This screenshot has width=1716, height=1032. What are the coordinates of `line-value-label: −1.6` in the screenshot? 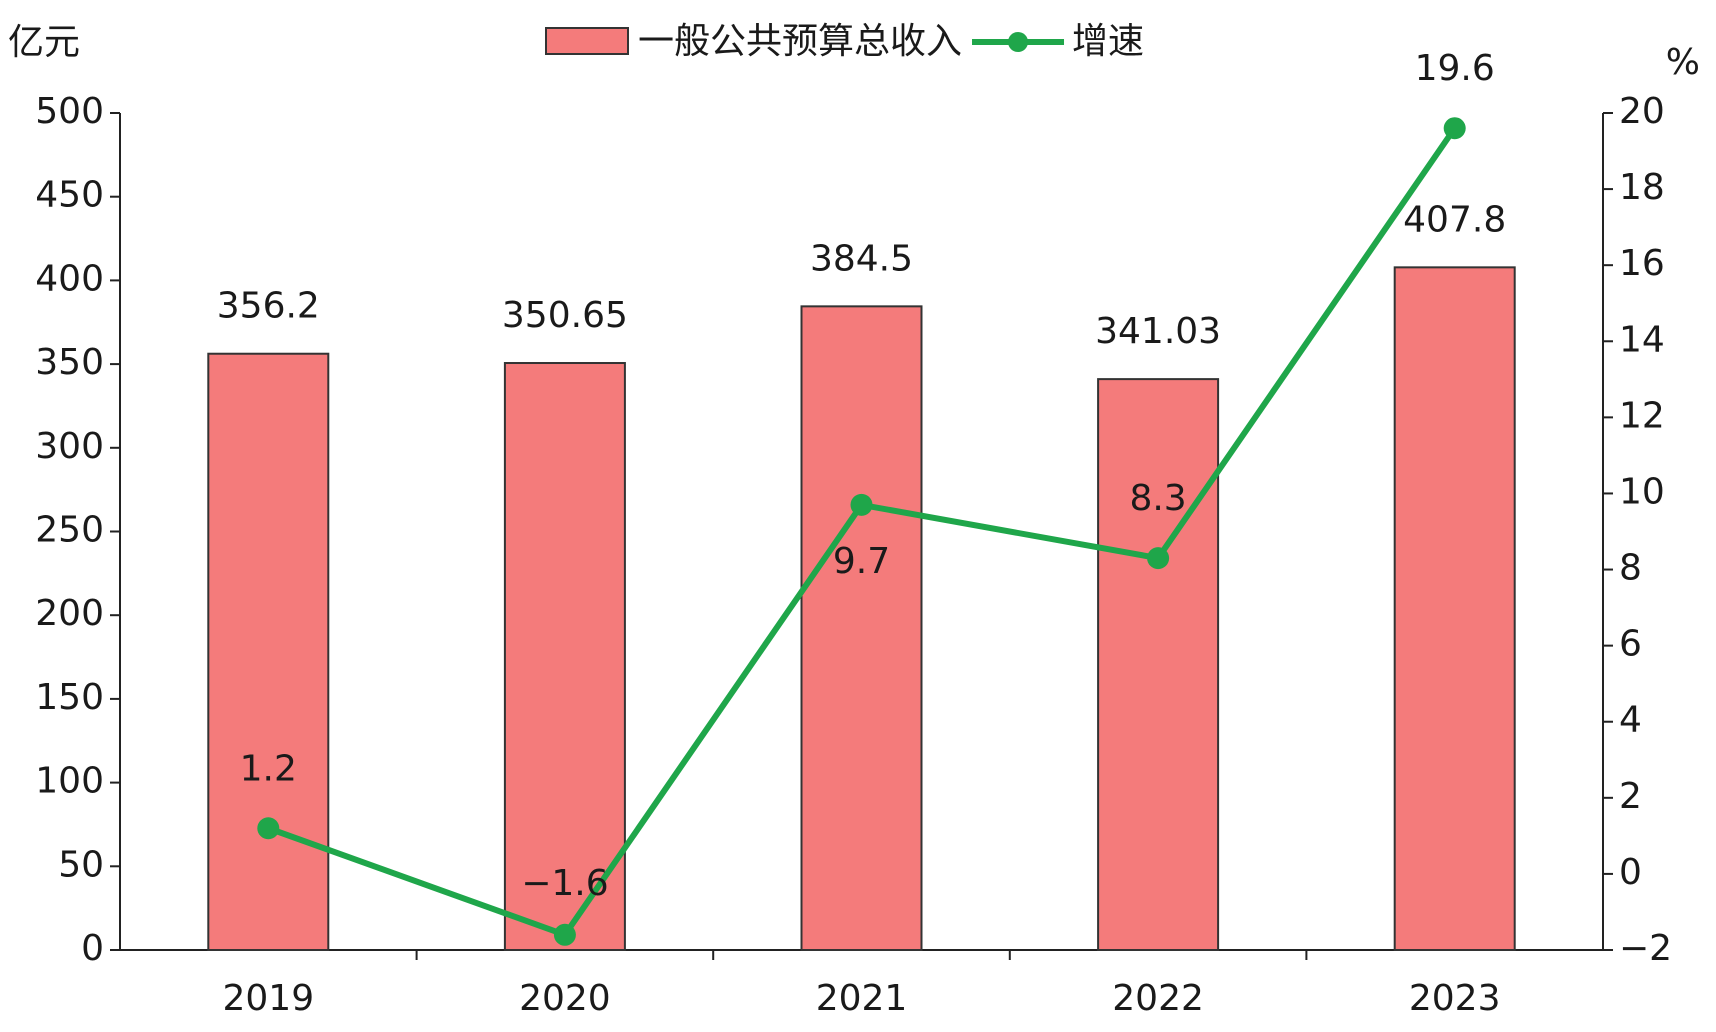 It's located at (564, 883).